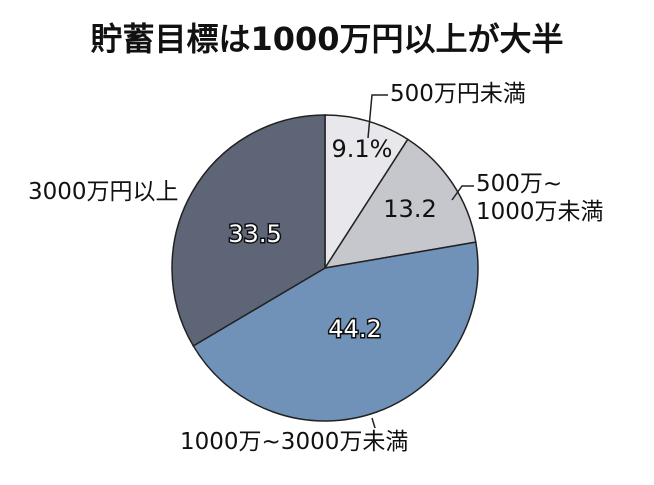  What do you see at coordinates (540, 198) in the screenshot?
I see `category-label: 500万~ 1000万未満` at bounding box center [540, 198].